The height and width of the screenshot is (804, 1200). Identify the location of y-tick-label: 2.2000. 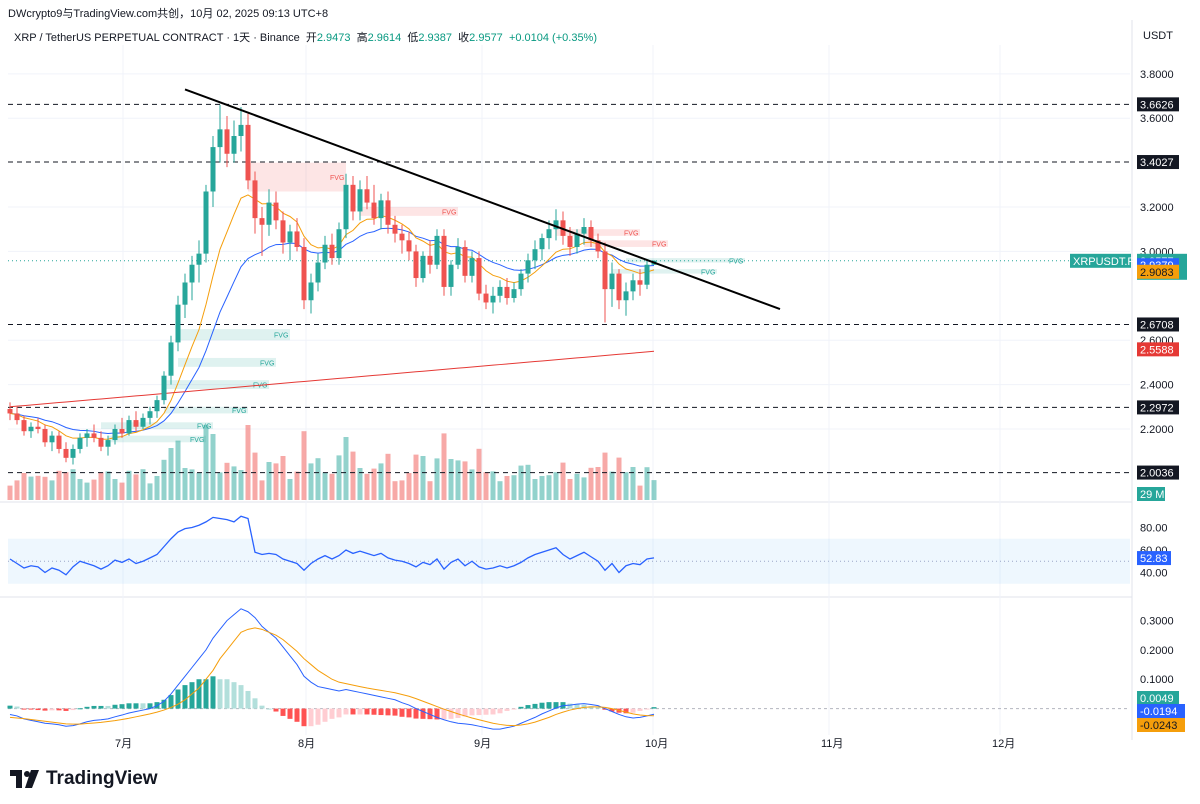
(1157, 430).